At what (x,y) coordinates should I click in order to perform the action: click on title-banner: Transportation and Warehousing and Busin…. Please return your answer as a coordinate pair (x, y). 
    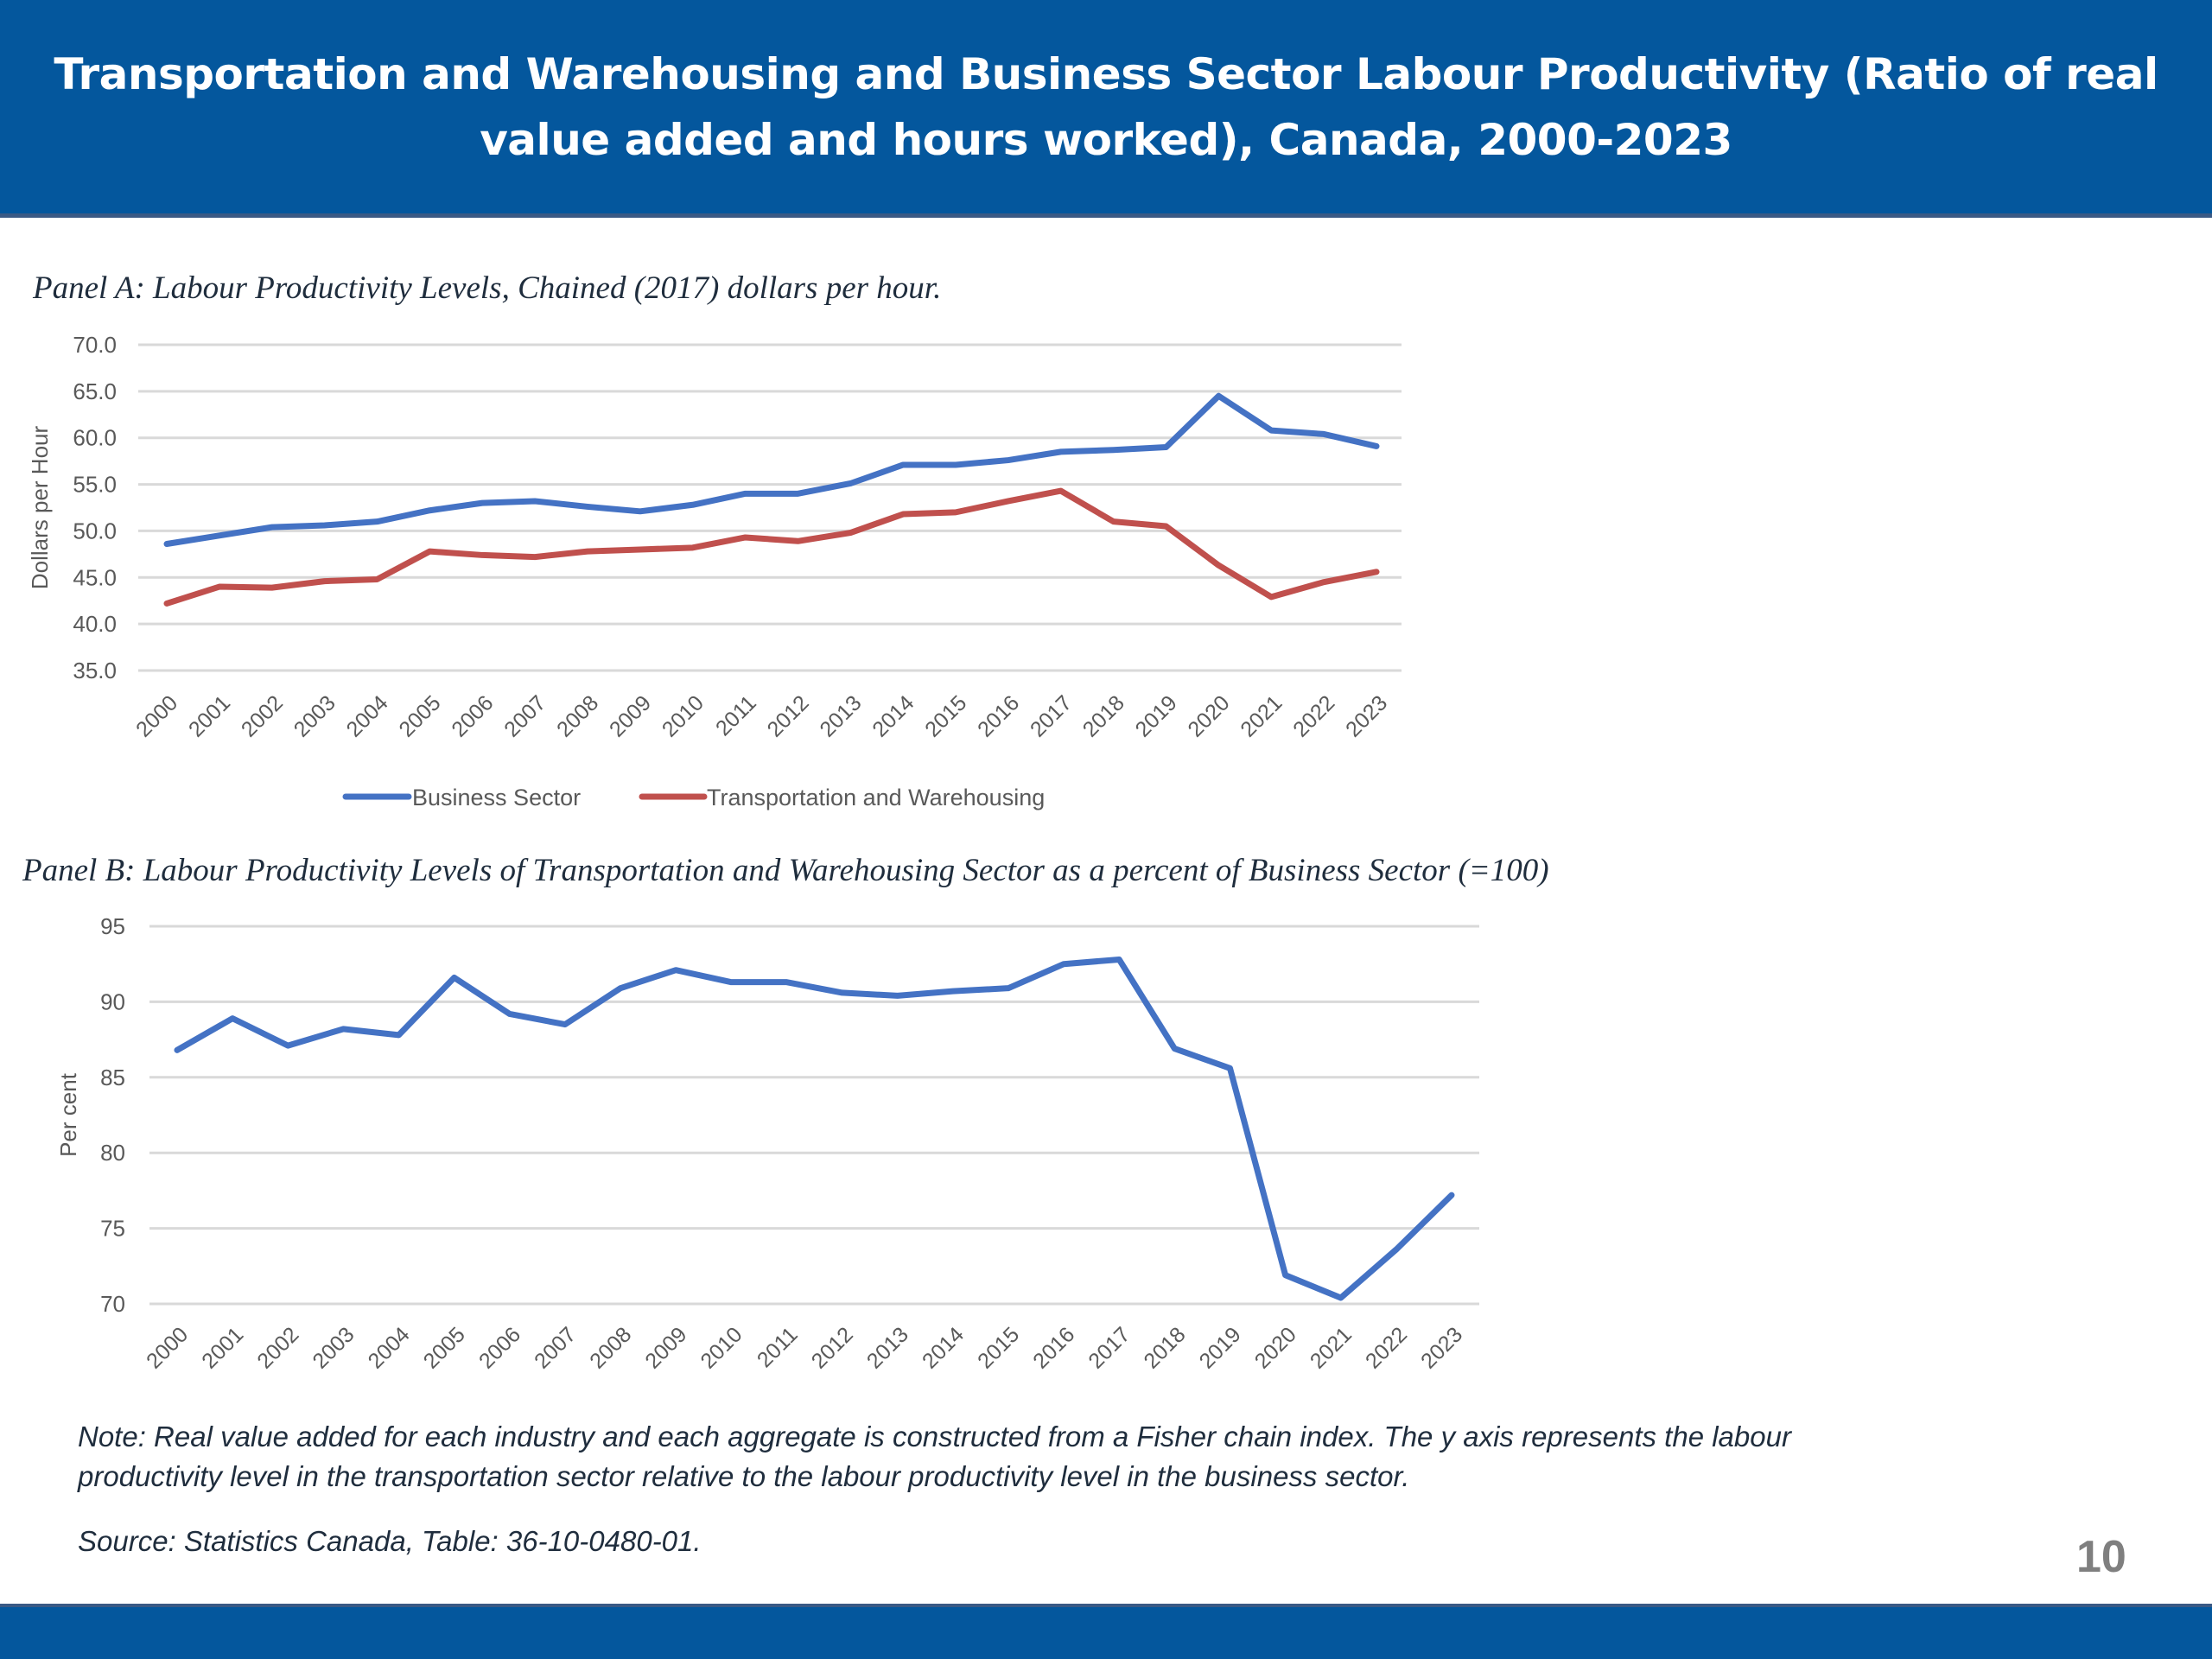
    Looking at the image, I should click on (1106, 109).